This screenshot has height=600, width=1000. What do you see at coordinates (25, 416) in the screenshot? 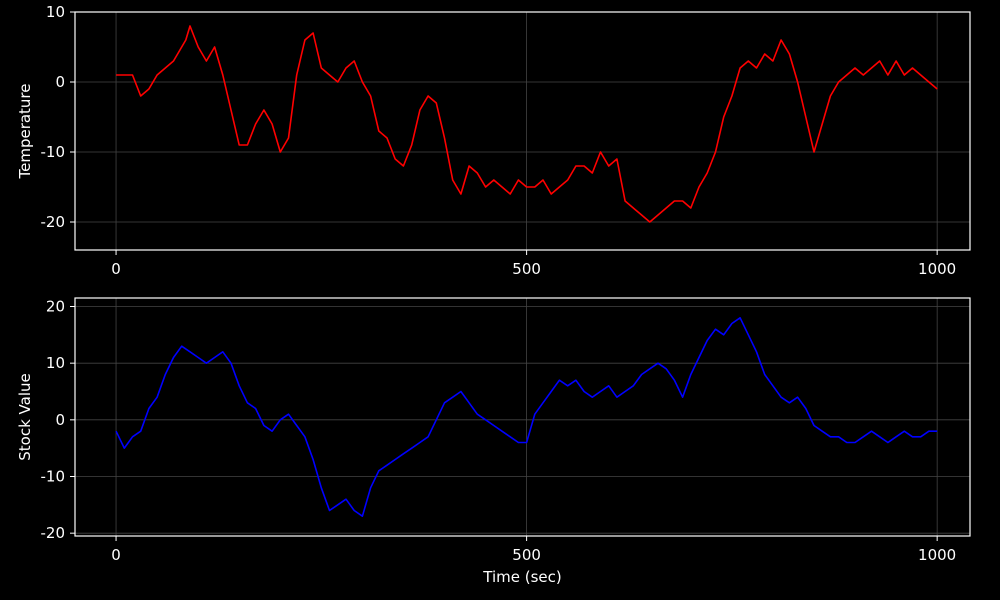
I see `stock-y-axis-label: Stock Value` at bounding box center [25, 416].